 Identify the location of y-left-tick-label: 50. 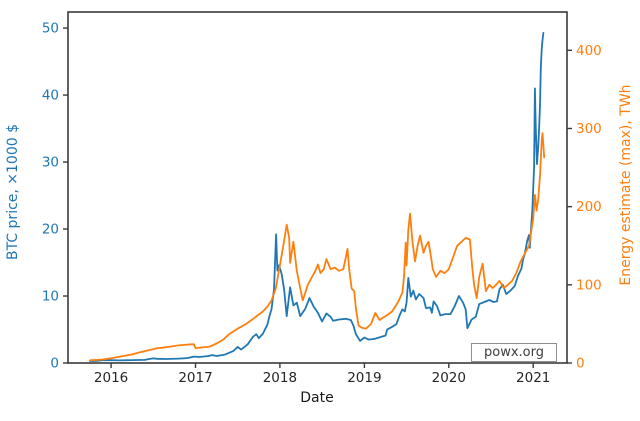
(50, 29).